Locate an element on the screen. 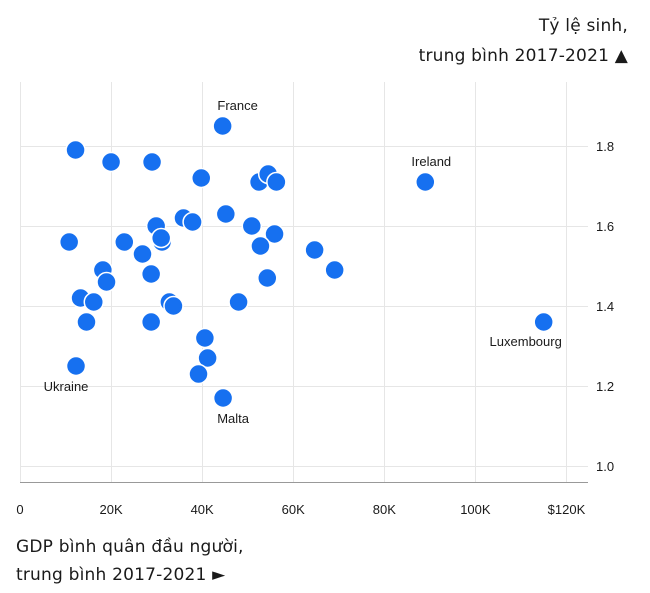 The width and height of the screenshot is (650, 593). y-tick-label: 1.4 is located at coordinates (605, 306).